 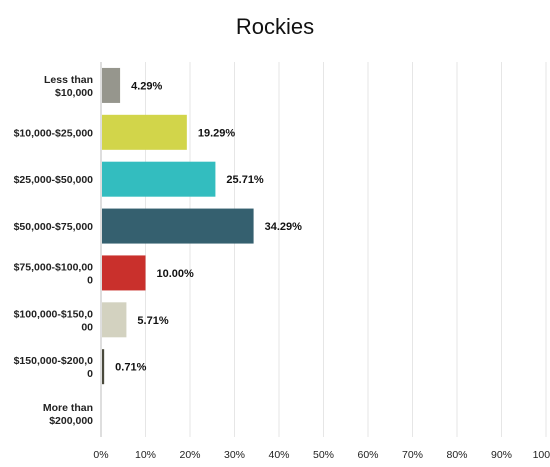 What do you see at coordinates (278, 455) in the screenshot?
I see `x-tick-label: 40%` at bounding box center [278, 455].